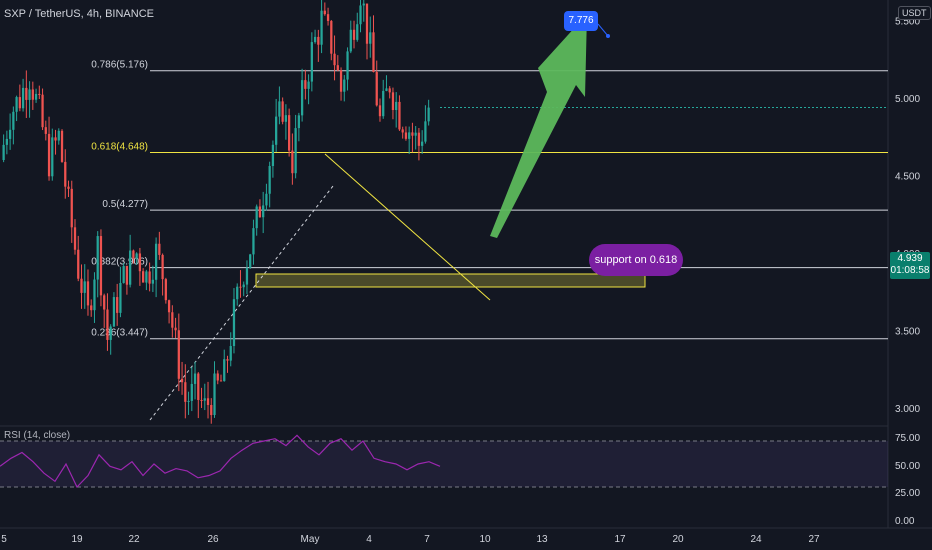 The height and width of the screenshot is (550, 932). Describe the element at coordinates (538, 126) in the screenshot. I see `target-arrow` at that location.